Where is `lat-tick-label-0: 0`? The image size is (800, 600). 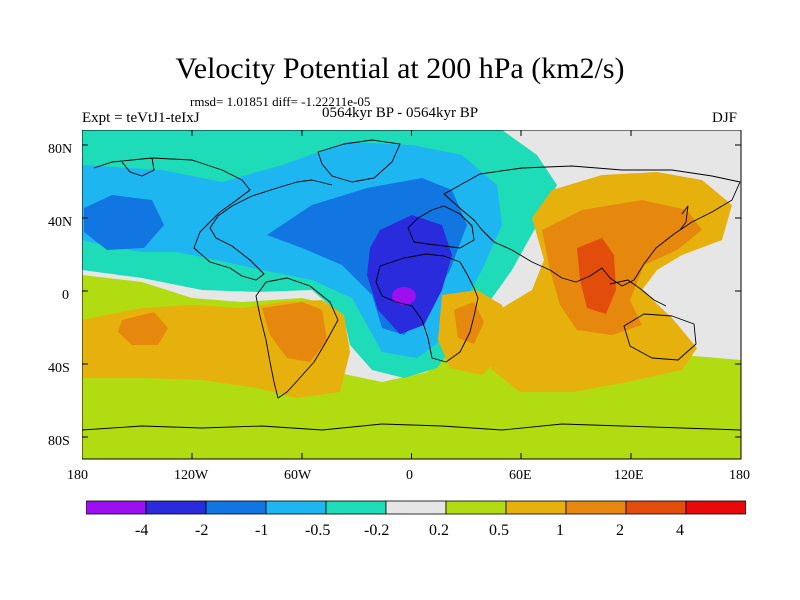 lat-tick-label-0: 0 is located at coordinates (65, 295).